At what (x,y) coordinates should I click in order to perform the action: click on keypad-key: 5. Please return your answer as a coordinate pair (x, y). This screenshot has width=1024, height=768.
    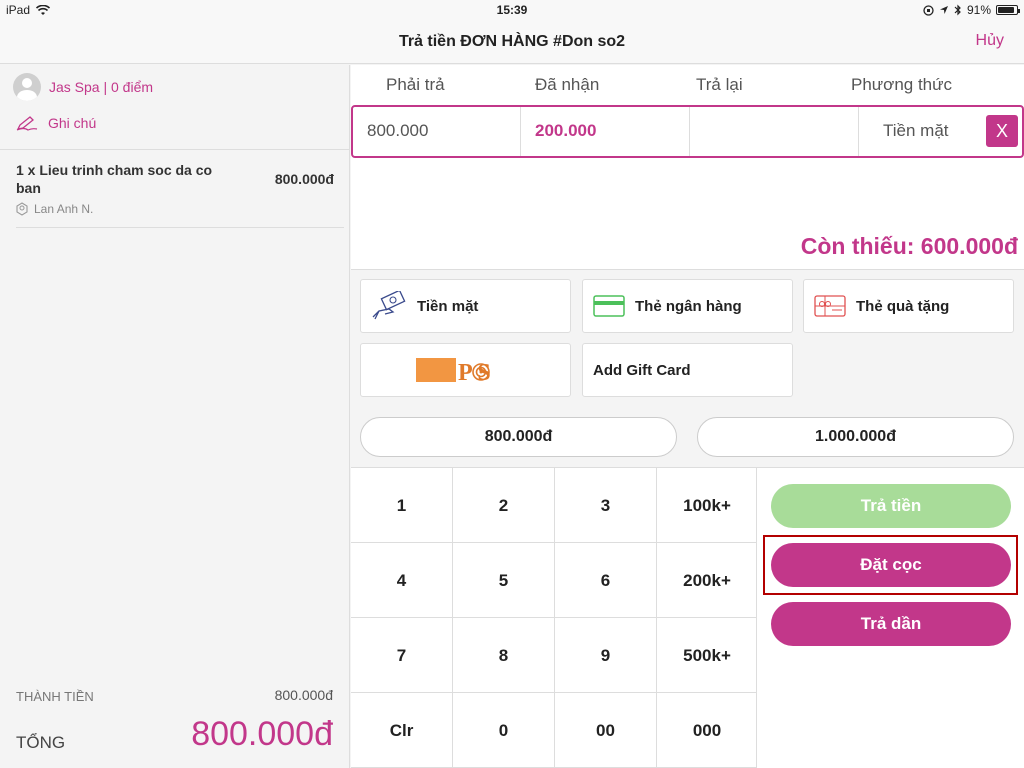
    Looking at the image, I should click on (504, 580).